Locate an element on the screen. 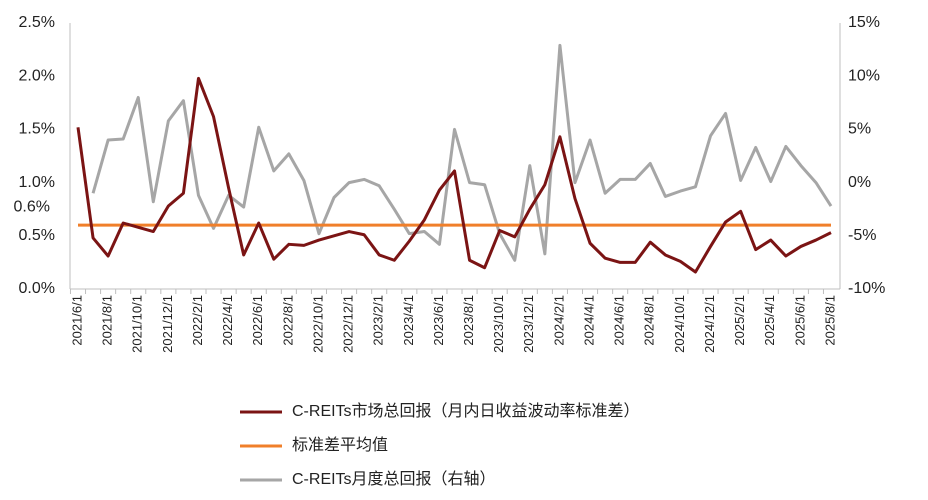 Image resolution: width=928 pixels, height=500 pixels. y2-tick-label: 15% is located at coordinates (864, 22).